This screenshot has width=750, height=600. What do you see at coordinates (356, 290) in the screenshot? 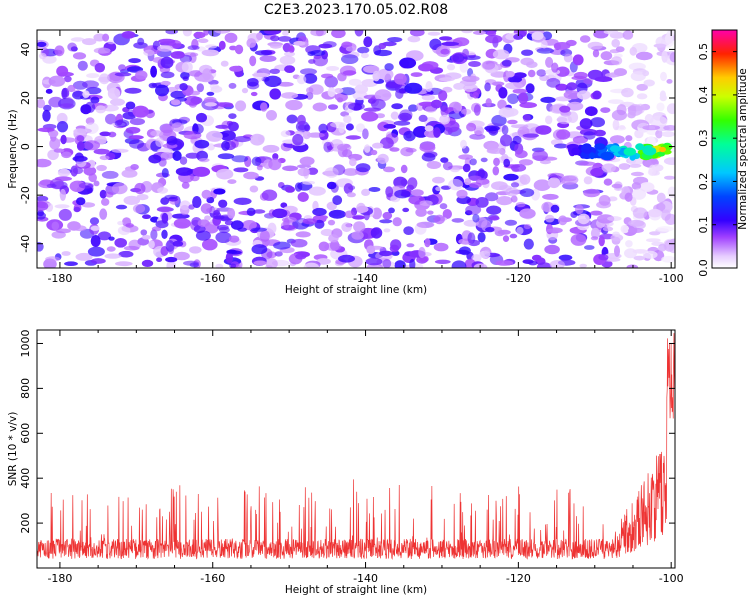
I see `heatmap-x-axis-label: Height of straight line (km)` at bounding box center [356, 290].